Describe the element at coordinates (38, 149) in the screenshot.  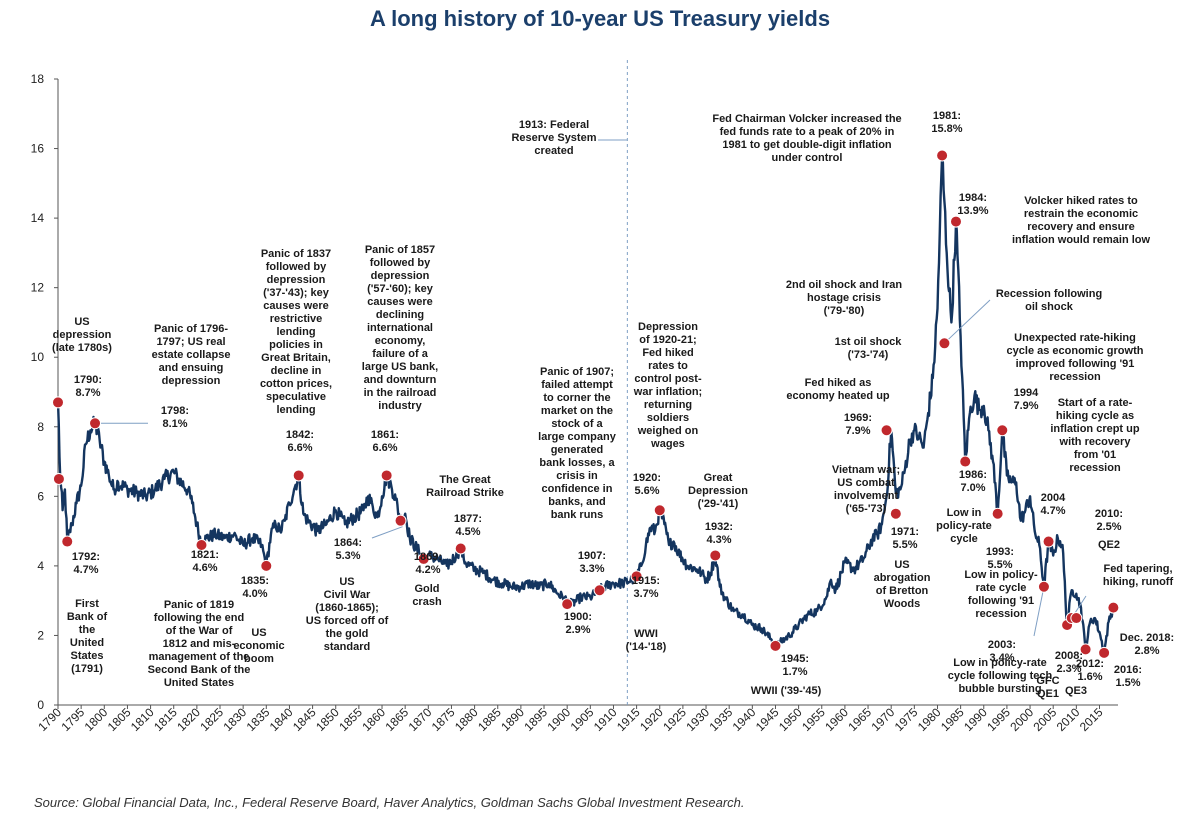
I see `y-tick-label: 16` at that location.